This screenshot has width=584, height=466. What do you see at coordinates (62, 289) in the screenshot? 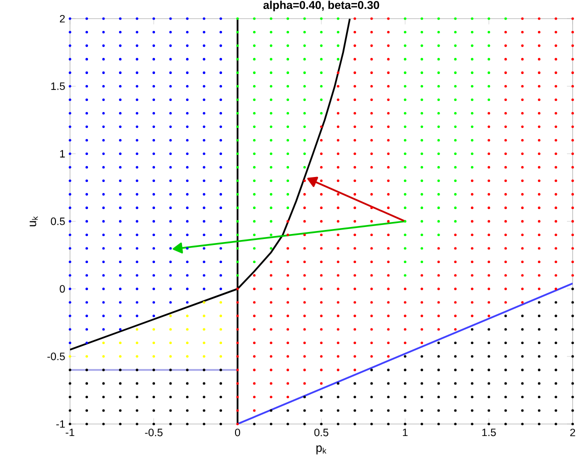
I see `y-tick-label: 0` at bounding box center [62, 289].